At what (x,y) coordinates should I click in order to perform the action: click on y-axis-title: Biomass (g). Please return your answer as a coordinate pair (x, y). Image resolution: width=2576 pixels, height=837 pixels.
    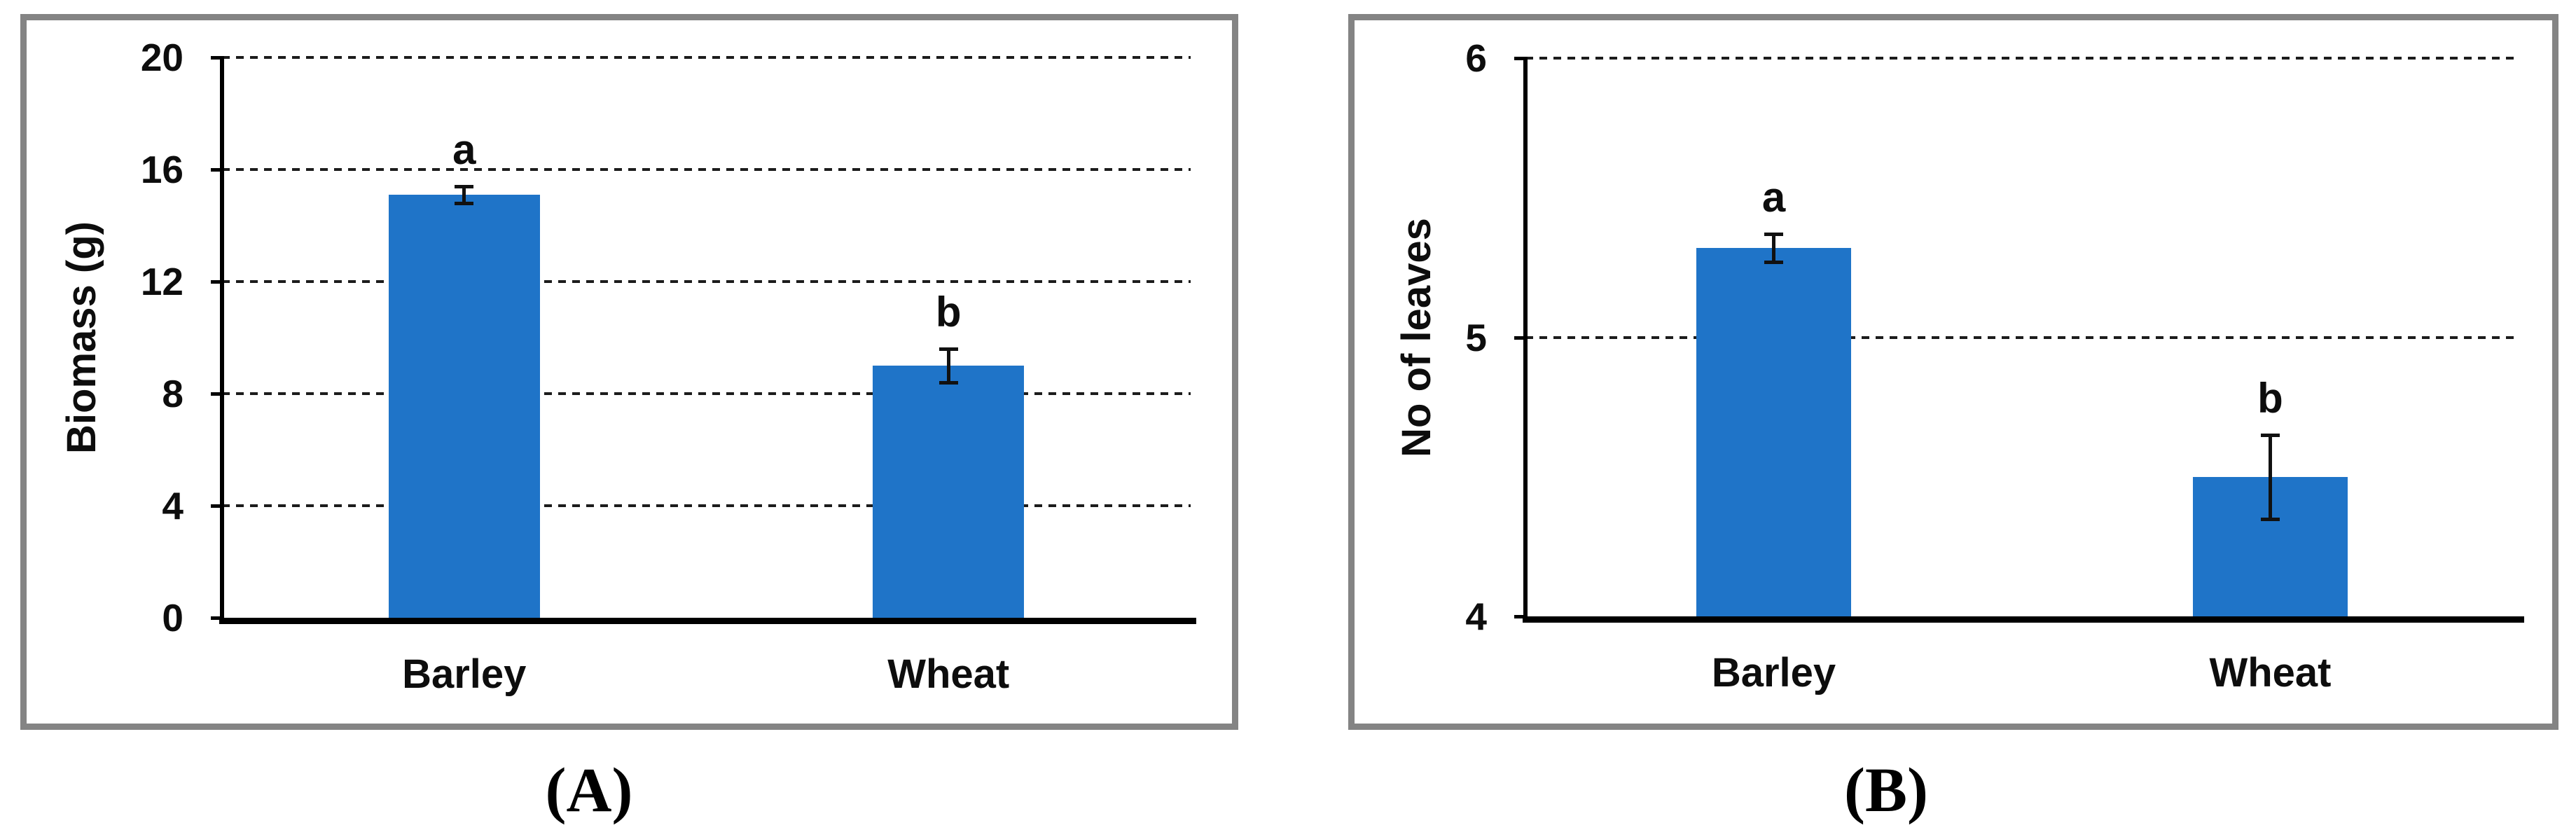
    Looking at the image, I should click on (82, 337).